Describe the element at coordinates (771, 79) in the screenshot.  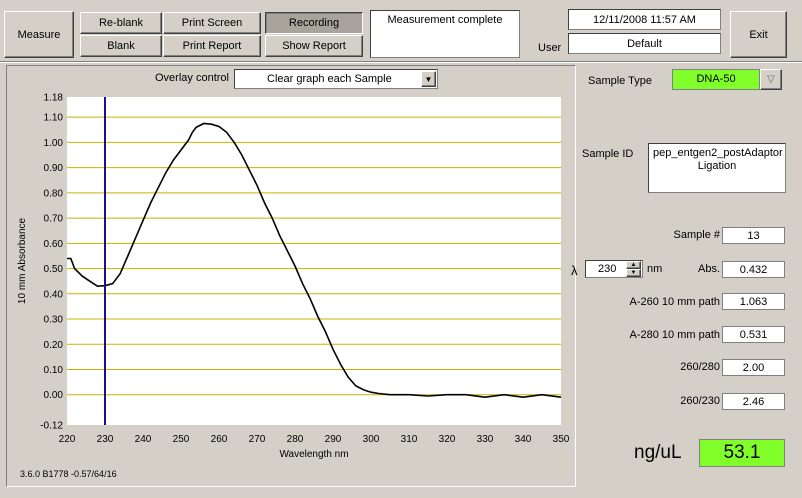
I see `sample-type-dropdown-icon: ▽` at that location.